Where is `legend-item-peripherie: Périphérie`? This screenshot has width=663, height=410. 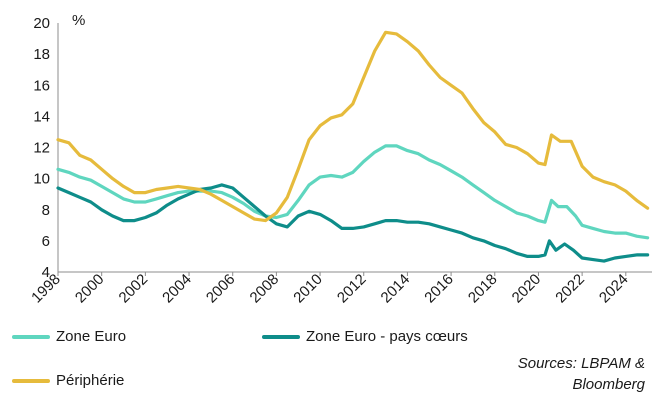
legend-item-peripherie: Périphérie is located at coordinates (68, 380).